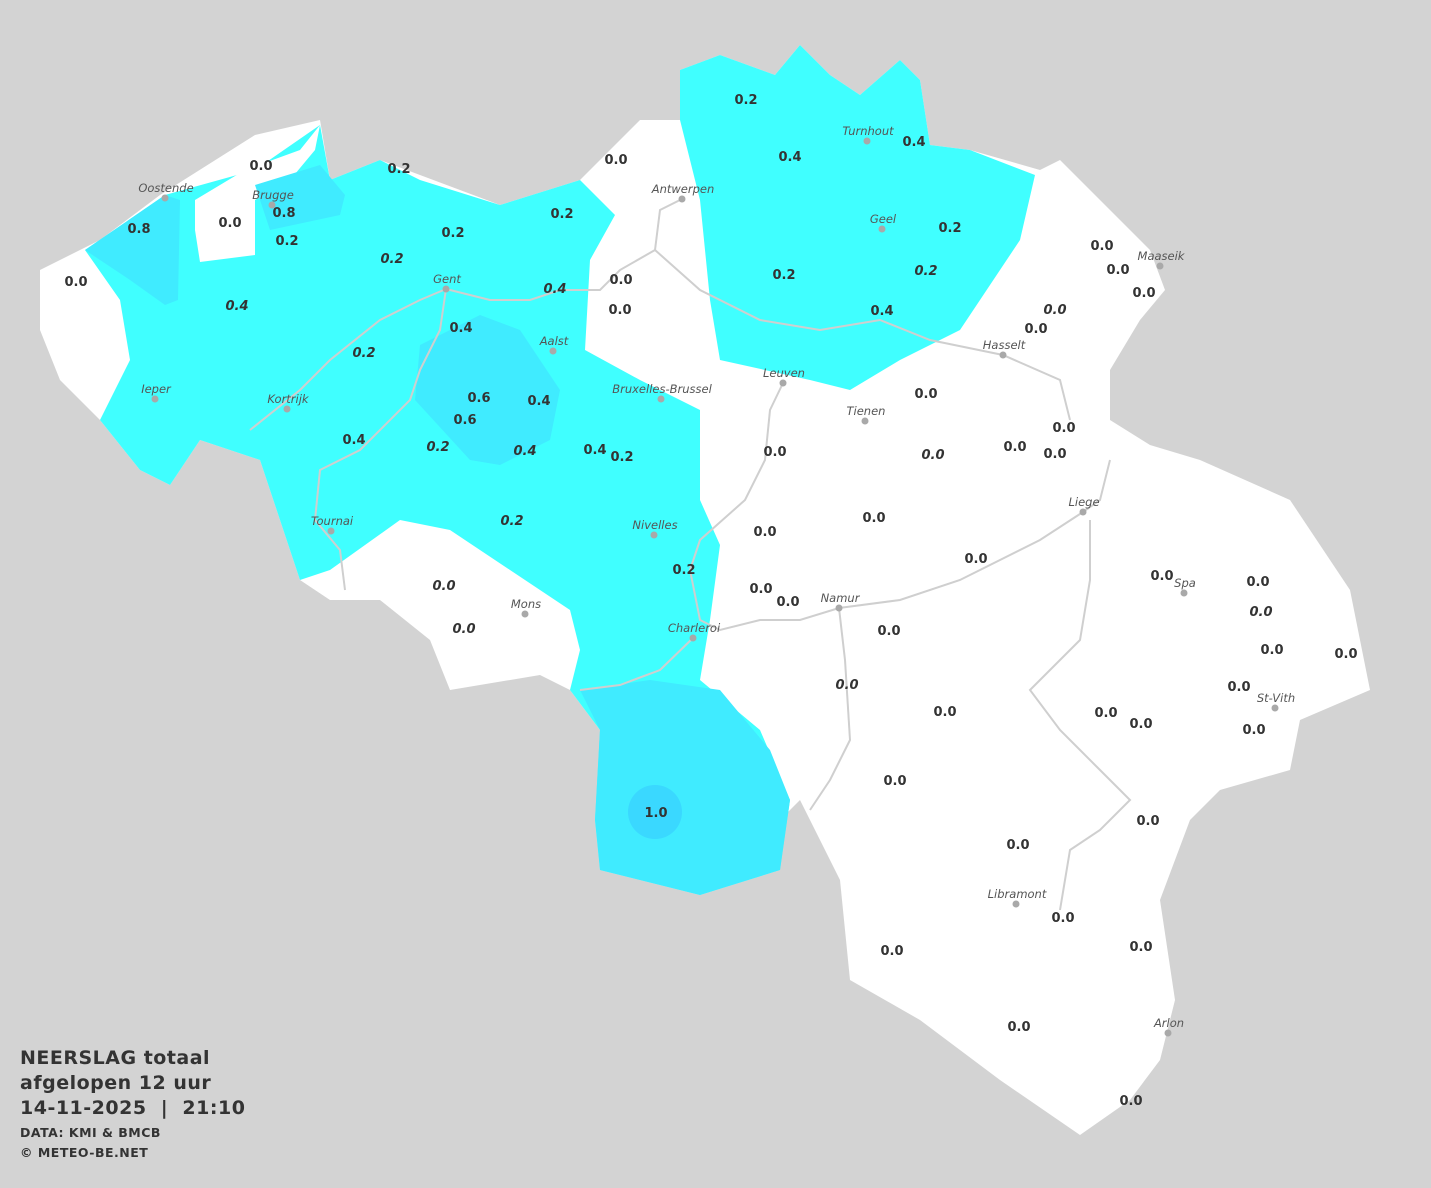 The image size is (1431, 1188). I want to click on city-label: Oostende, so click(165, 188).